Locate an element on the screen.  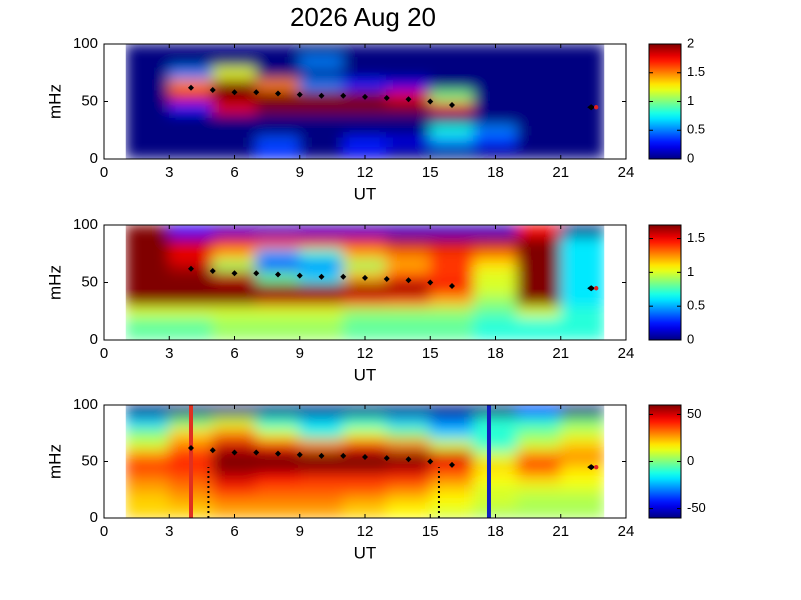
heatmap is located at coordinates (365, 461).